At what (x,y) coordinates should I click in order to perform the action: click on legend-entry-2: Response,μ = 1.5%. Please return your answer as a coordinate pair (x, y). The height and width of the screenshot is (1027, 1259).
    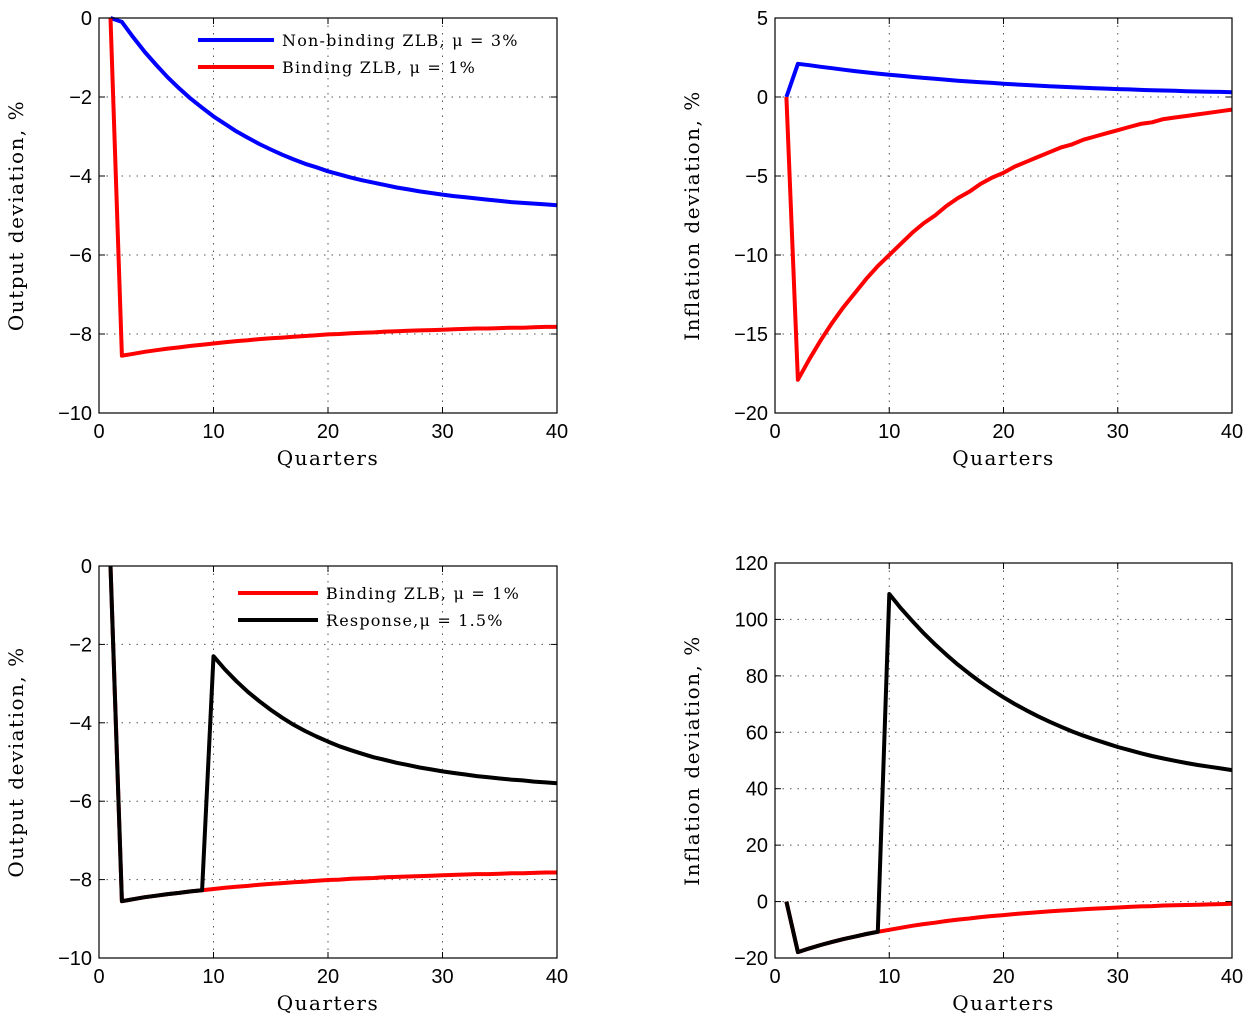
    Looking at the image, I should click on (415, 620).